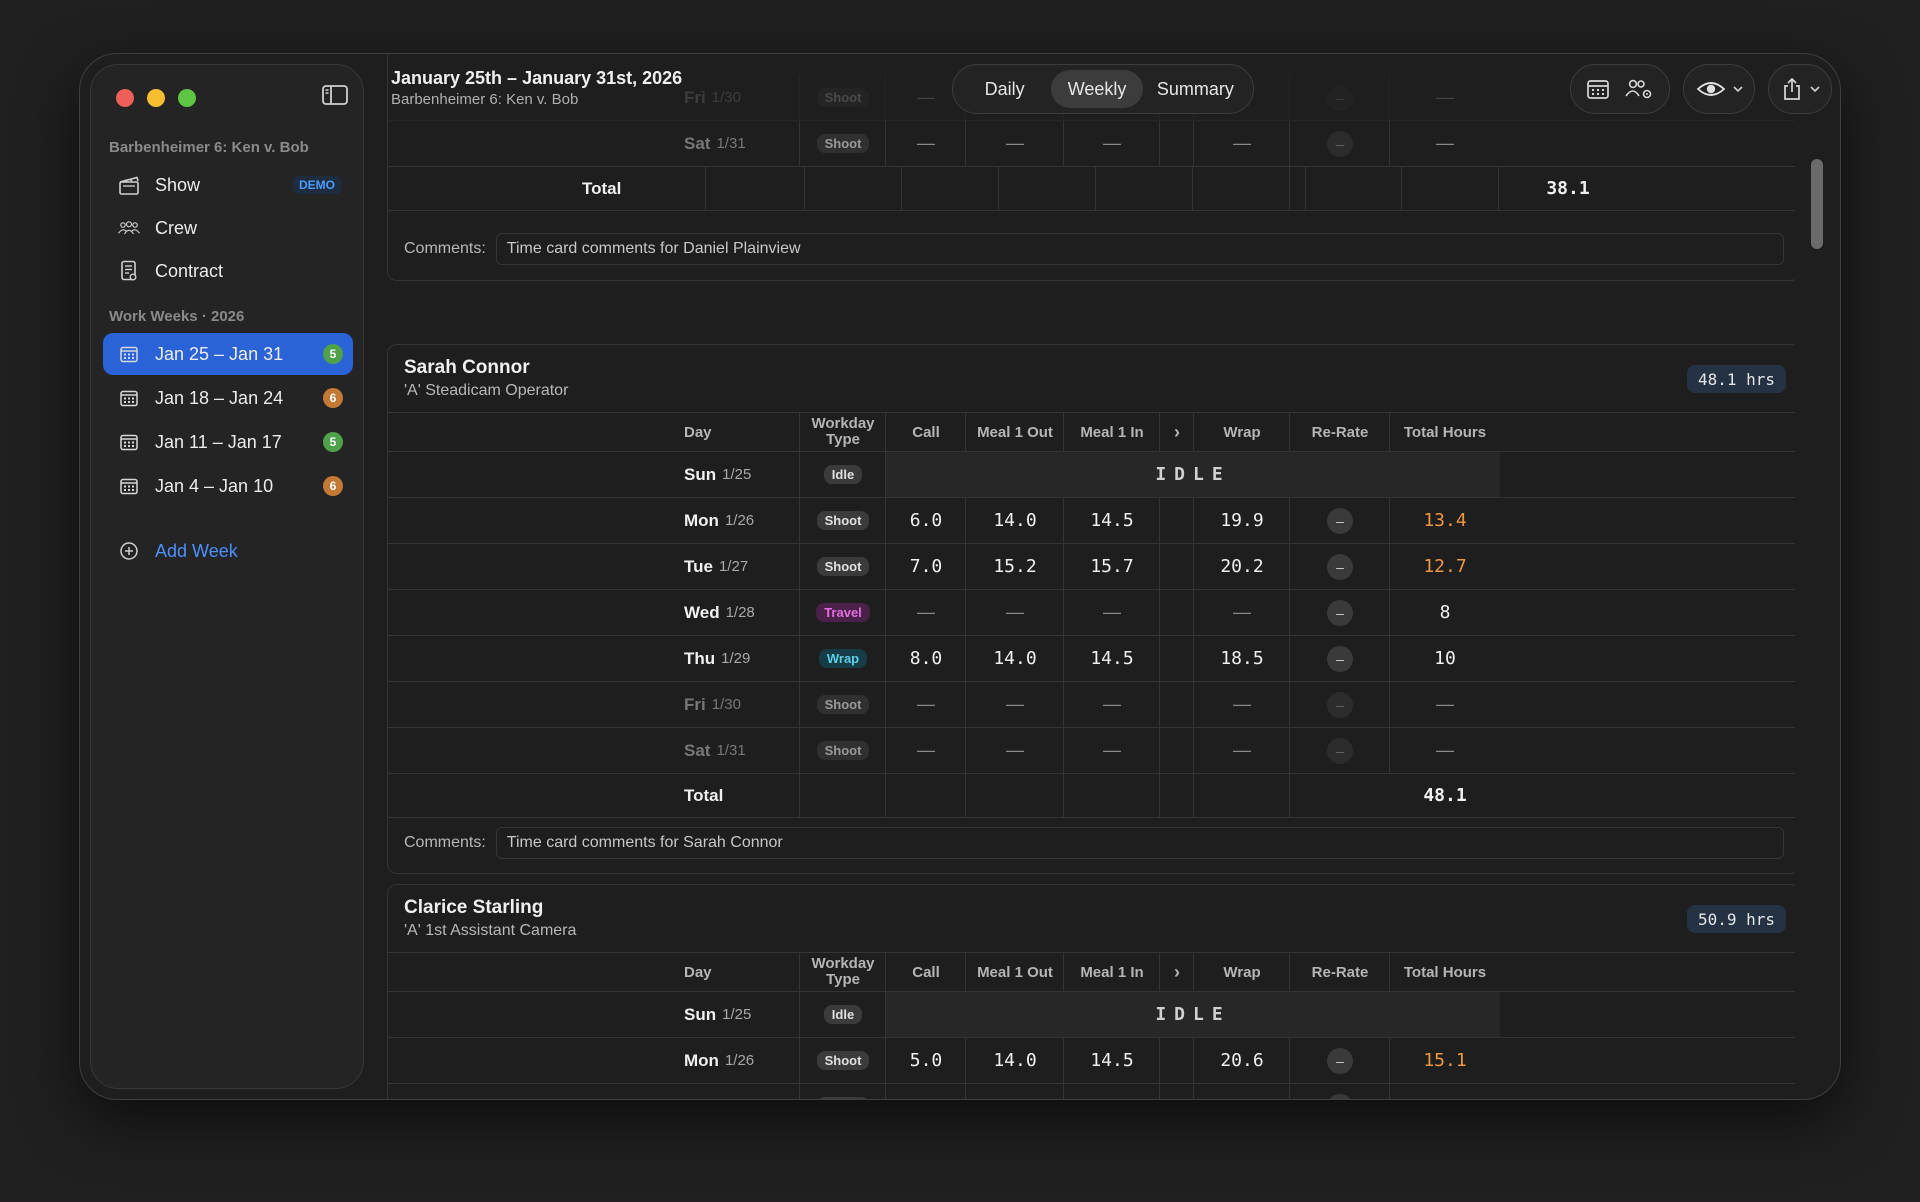 The height and width of the screenshot is (1202, 1920). Describe the element at coordinates (228, 398) in the screenshot. I see `sidebar-week-item: Jan 18 – Jan 24 6` at that location.